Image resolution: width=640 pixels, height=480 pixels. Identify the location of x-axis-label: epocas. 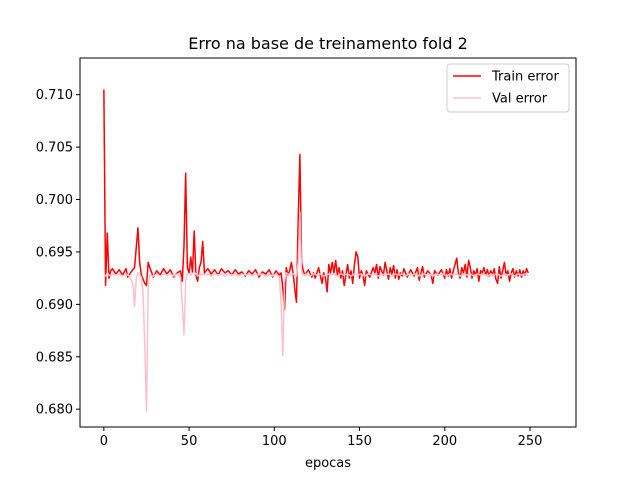
(328, 463).